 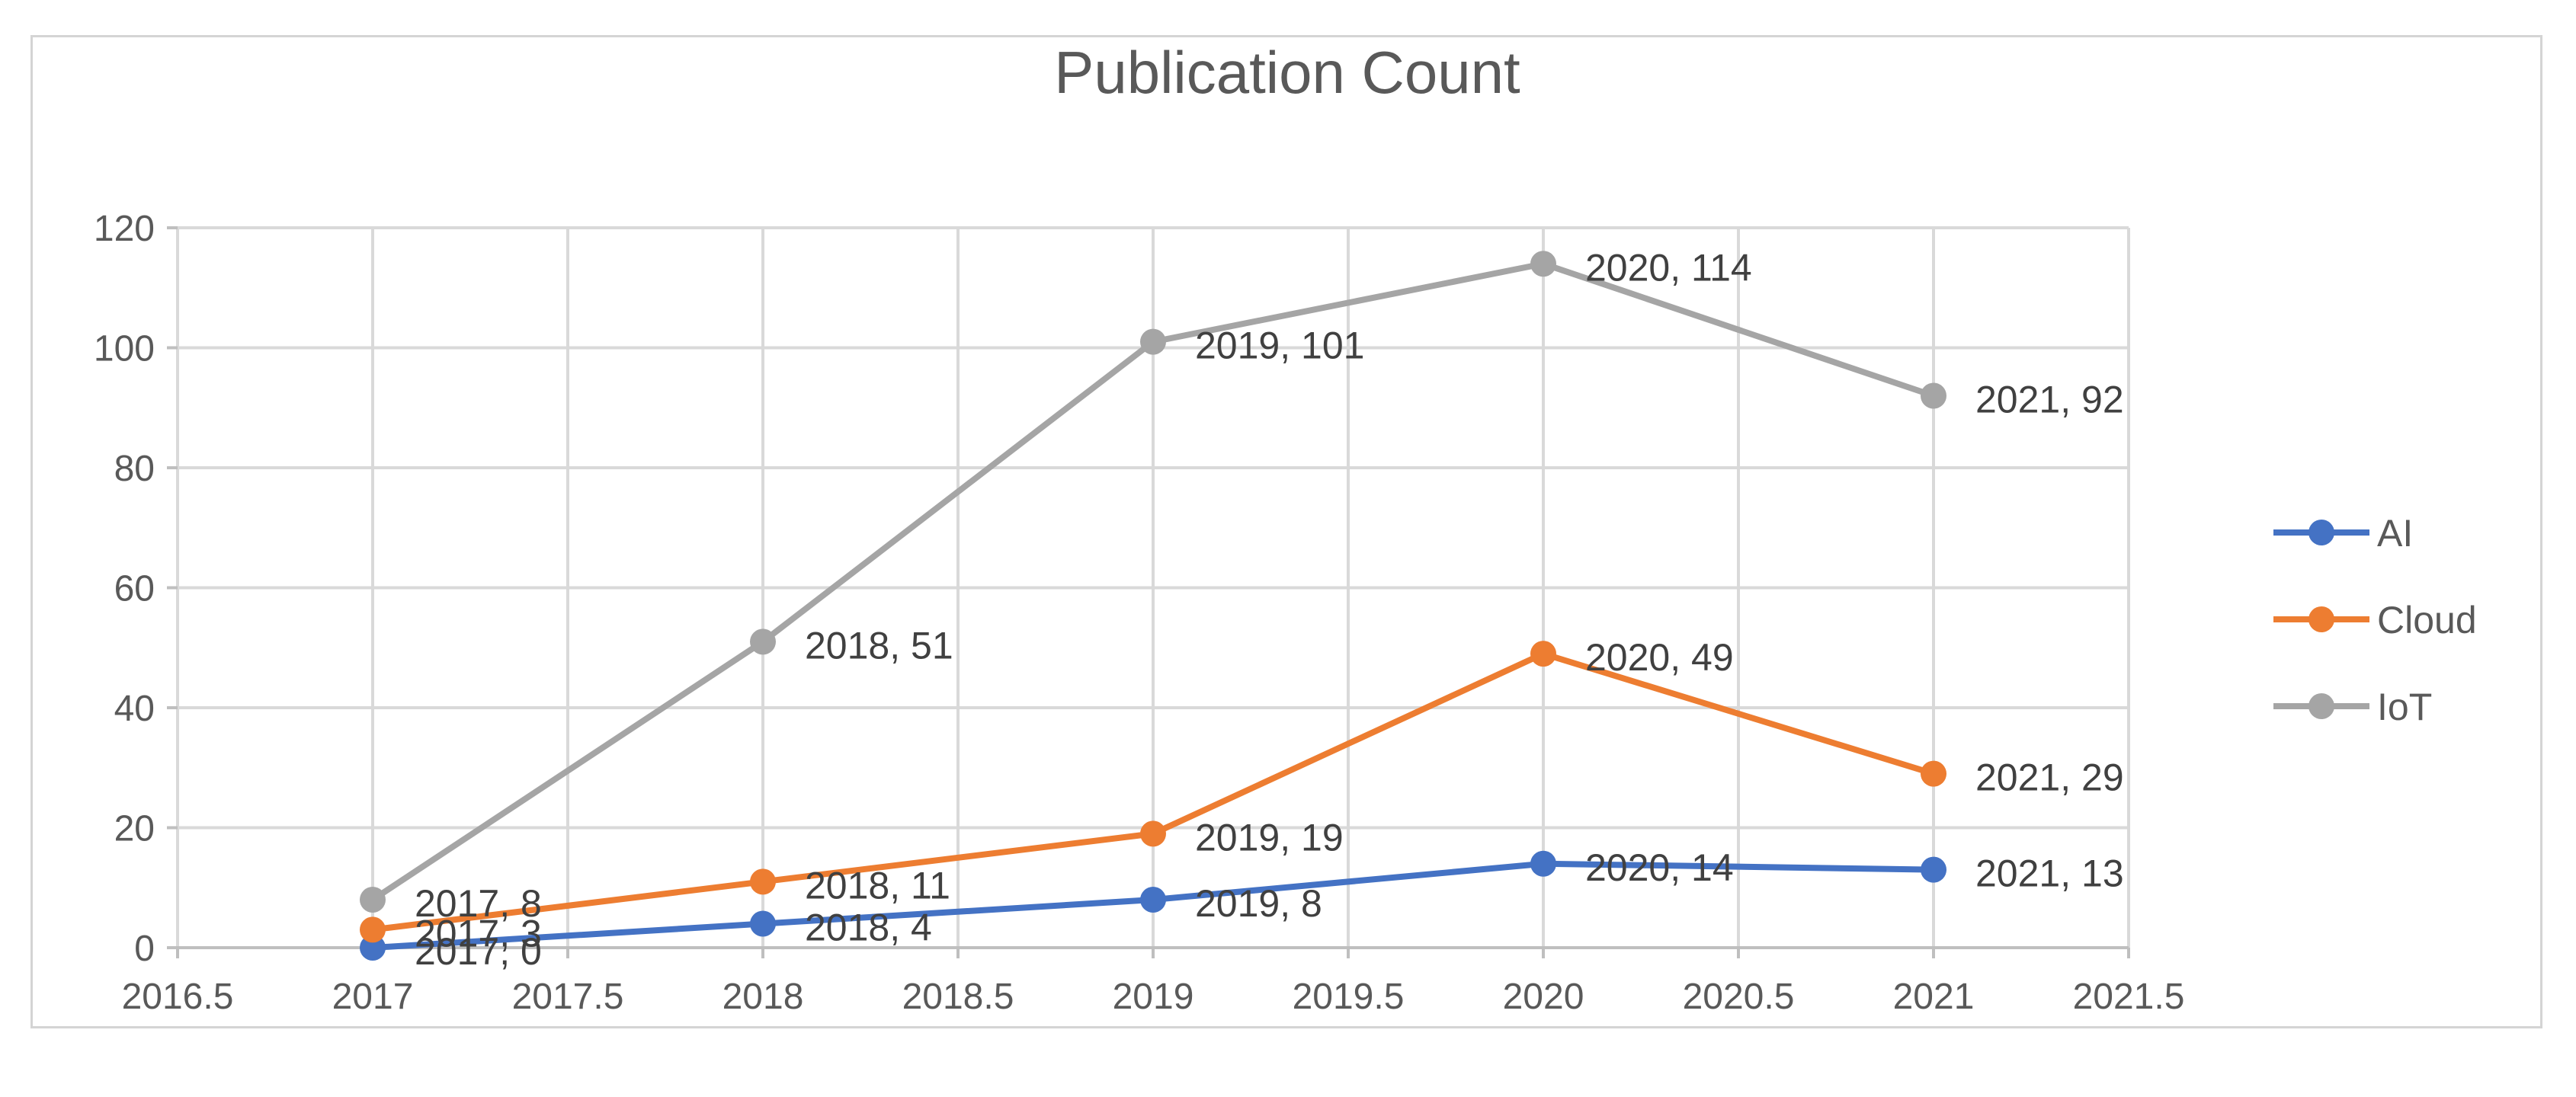 What do you see at coordinates (2375, 620) in the screenshot?
I see `legend: AI Cloud IoT` at bounding box center [2375, 620].